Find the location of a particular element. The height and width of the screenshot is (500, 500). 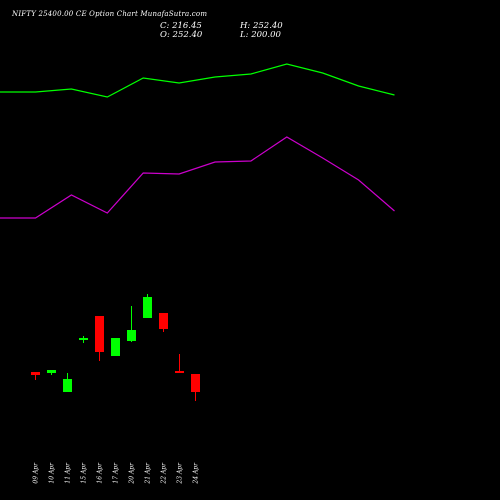

candle-15-apr is located at coordinates (83, 339).